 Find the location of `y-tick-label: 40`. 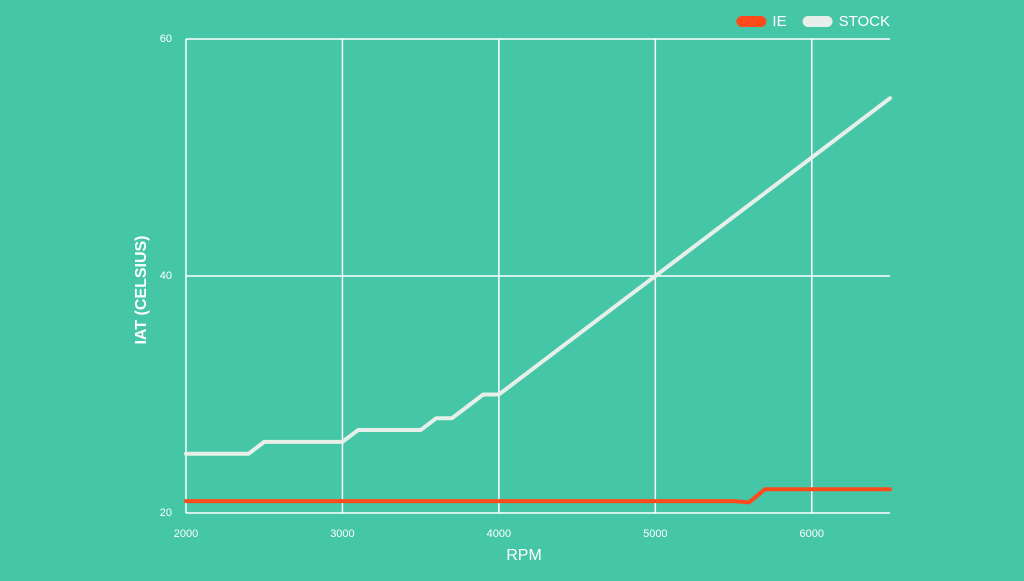

y-tick-label: 40 is located at coordinates (166, 276).